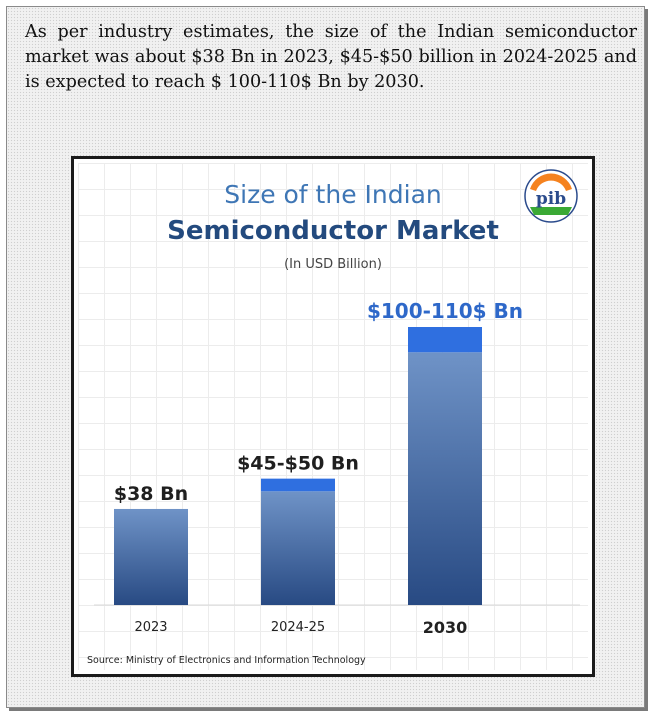 Image resolution: width=653 pixels, height=716 pixels. I want to click on svg-text: pib, so click(551, 199).